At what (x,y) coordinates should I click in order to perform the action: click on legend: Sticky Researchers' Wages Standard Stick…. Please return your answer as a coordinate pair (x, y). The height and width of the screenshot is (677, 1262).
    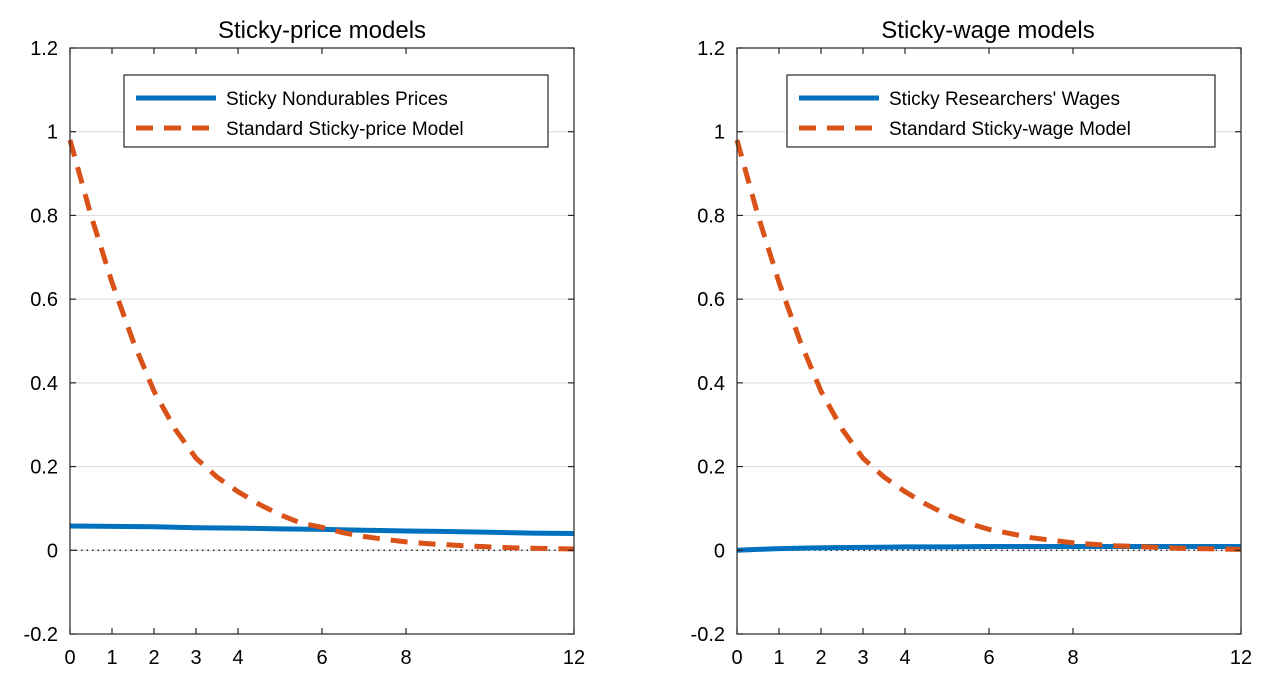
    Looking at the image, I should click on (1001, 111).